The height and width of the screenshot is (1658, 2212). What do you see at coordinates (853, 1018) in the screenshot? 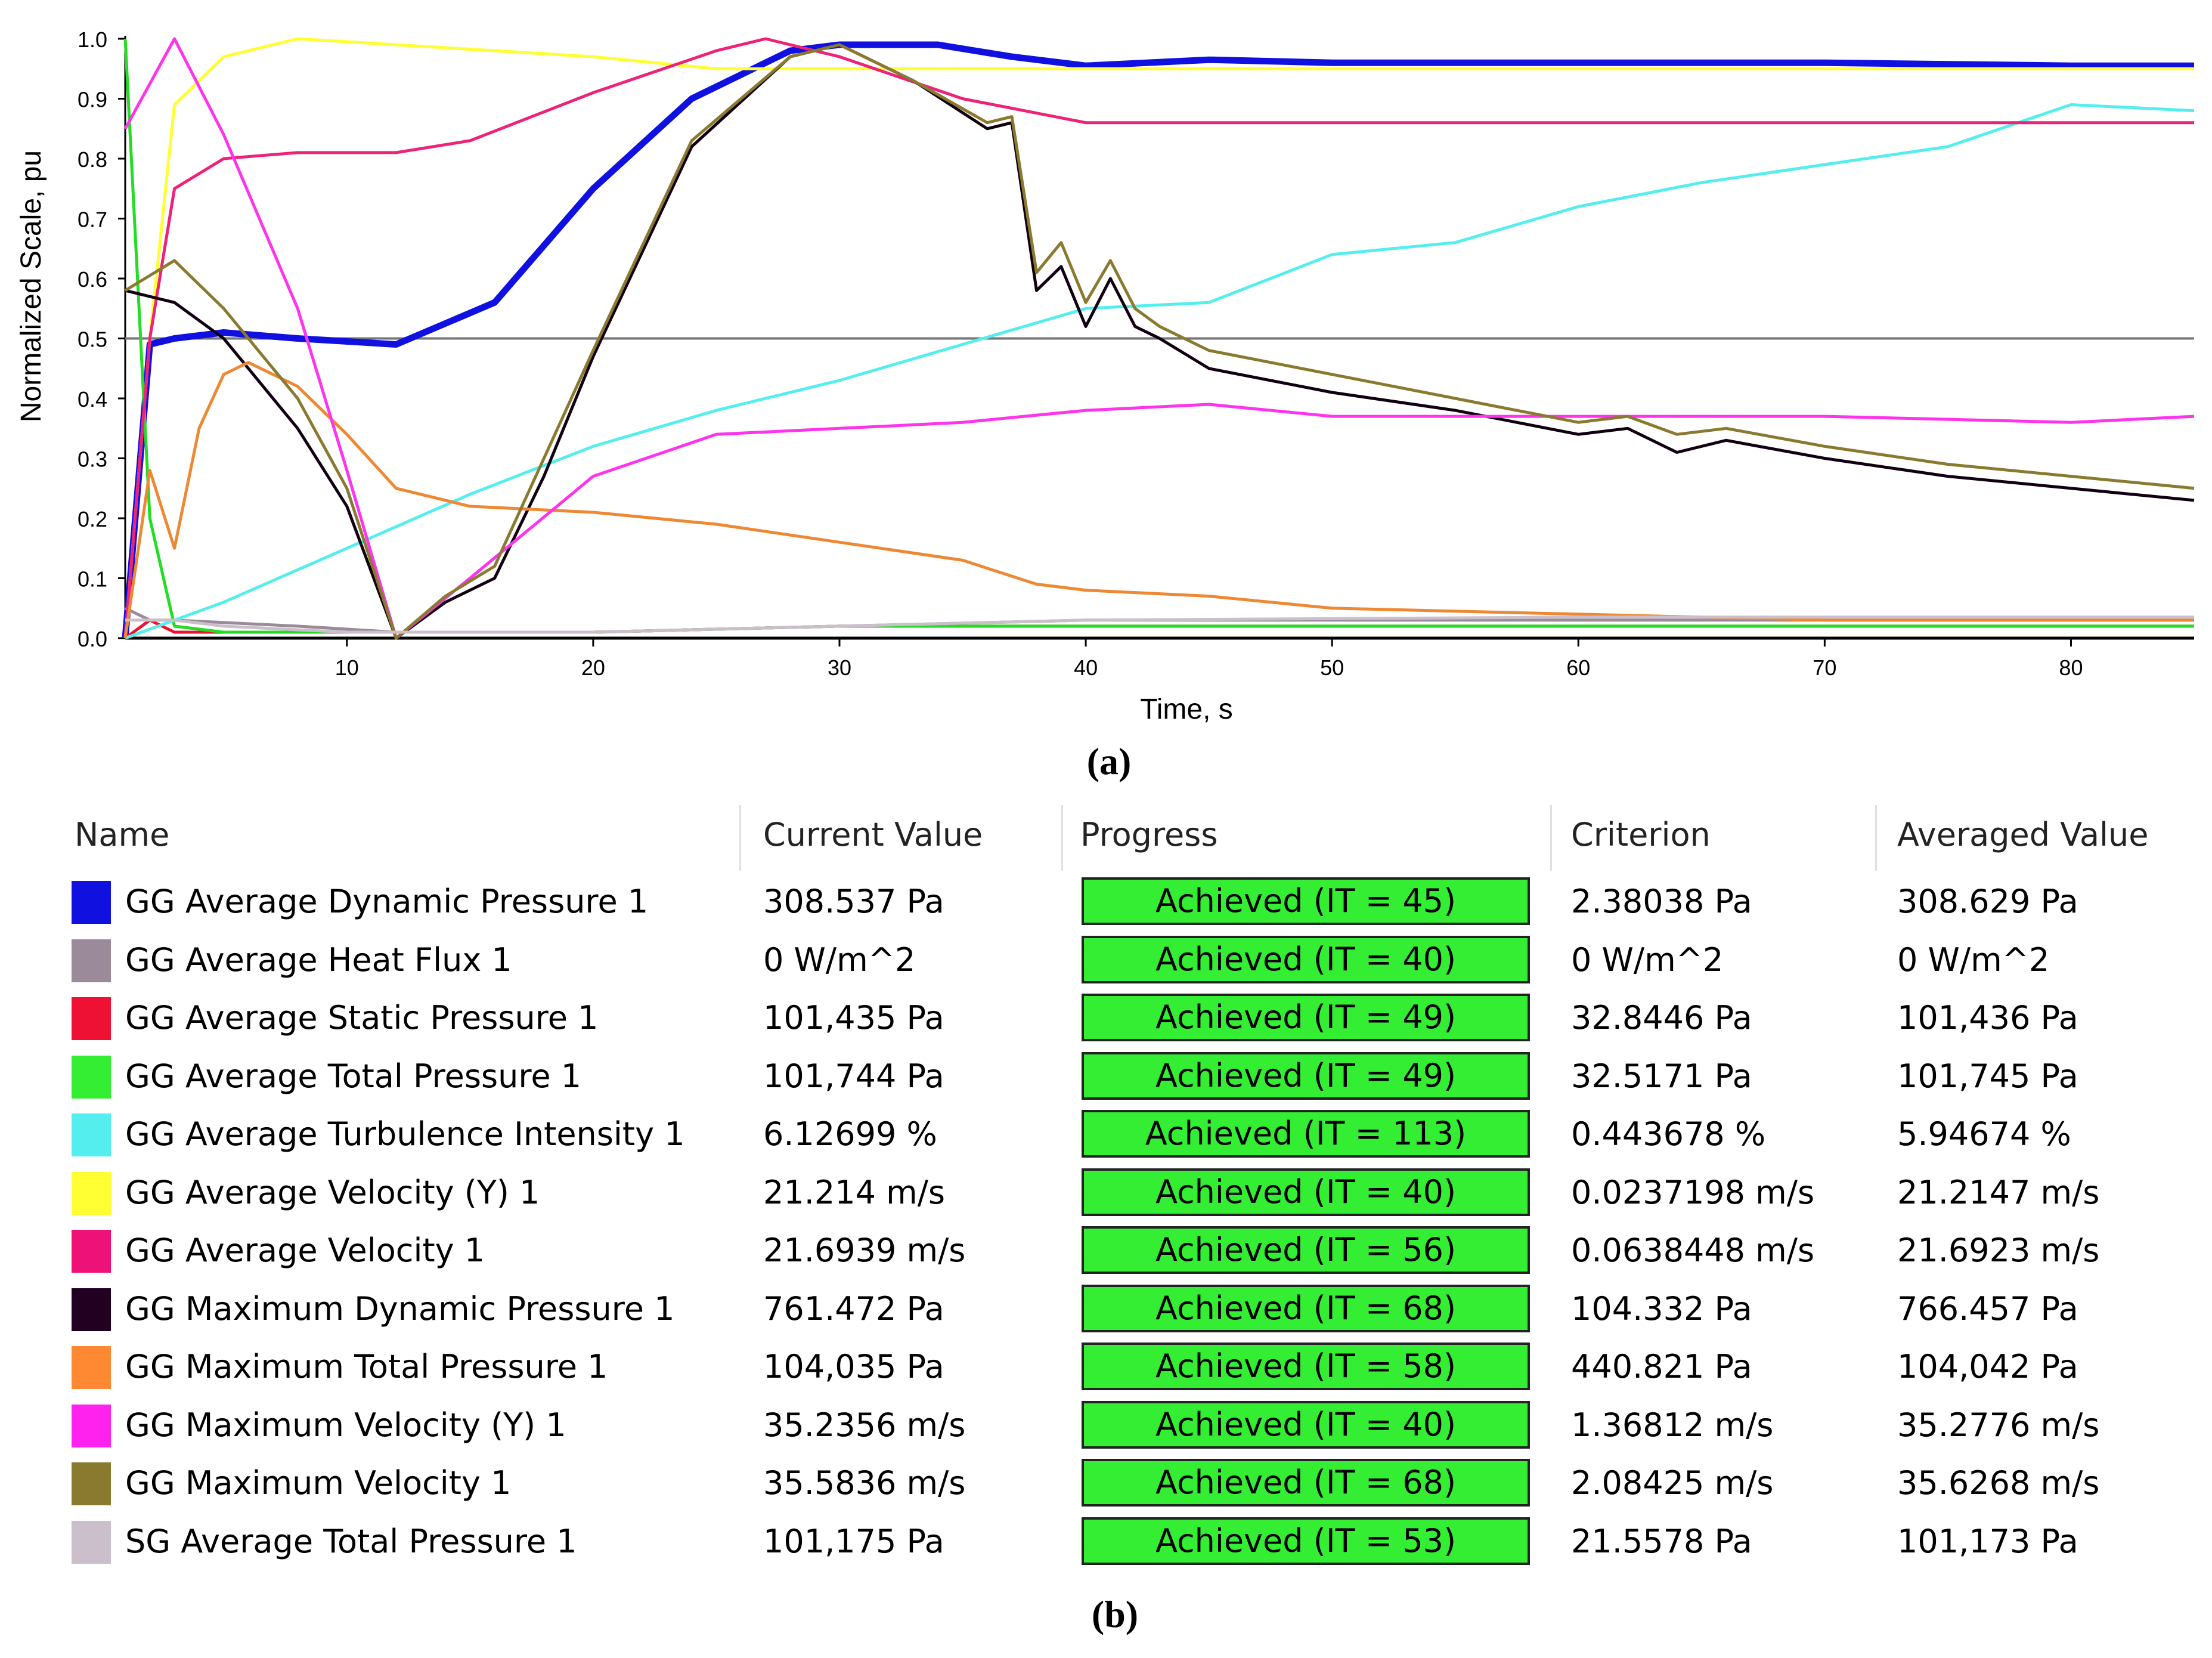
I see `row-current-value: 101,435 Pa` at bounding box center [853, 1018].